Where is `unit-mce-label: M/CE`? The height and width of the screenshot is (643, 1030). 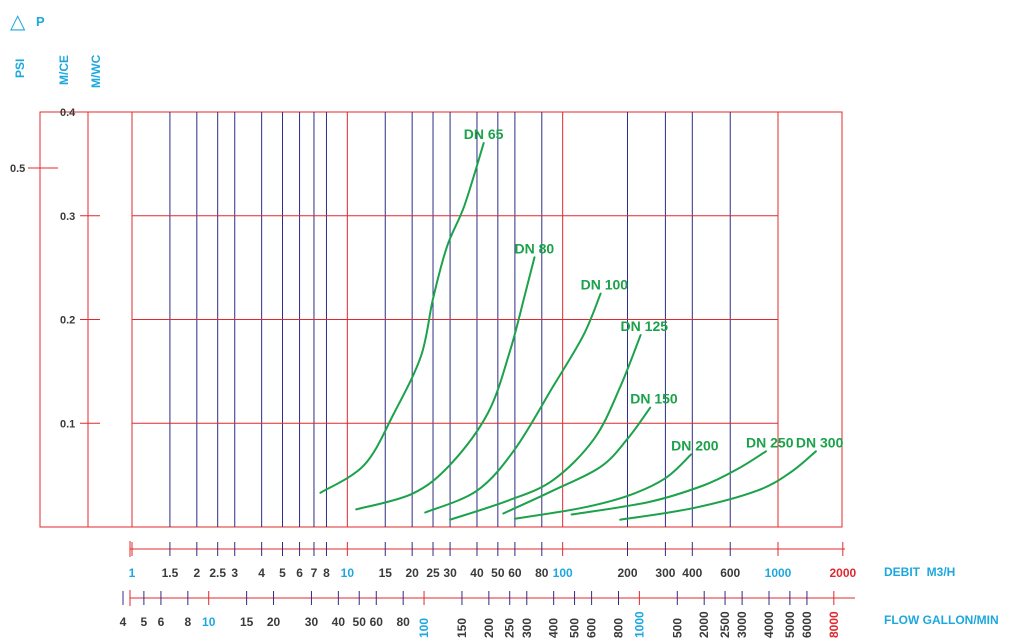
unit-mce-label: M/CE is located at coordinates (64, 70).